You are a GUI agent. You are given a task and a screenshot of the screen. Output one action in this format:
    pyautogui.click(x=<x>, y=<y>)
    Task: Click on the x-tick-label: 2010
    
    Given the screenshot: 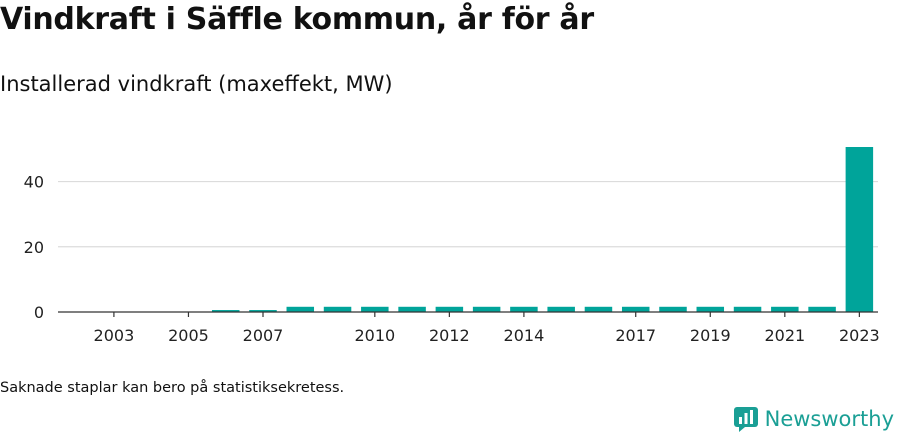 What is the action you would take?
    pyautogui.click(x=374, y=335)
    